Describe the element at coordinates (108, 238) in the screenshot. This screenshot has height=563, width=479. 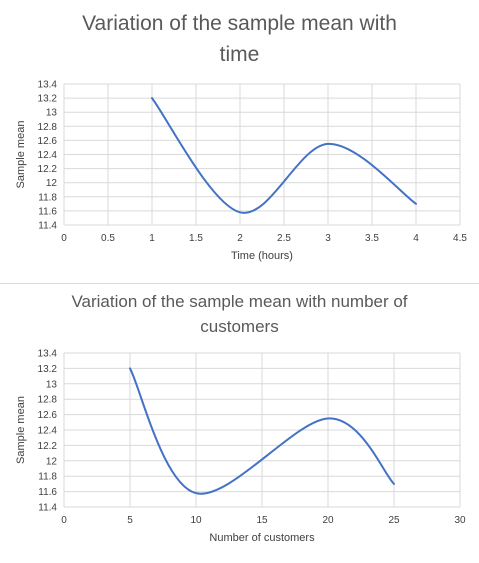
I see `x-tick-label: 0.5` at that location.